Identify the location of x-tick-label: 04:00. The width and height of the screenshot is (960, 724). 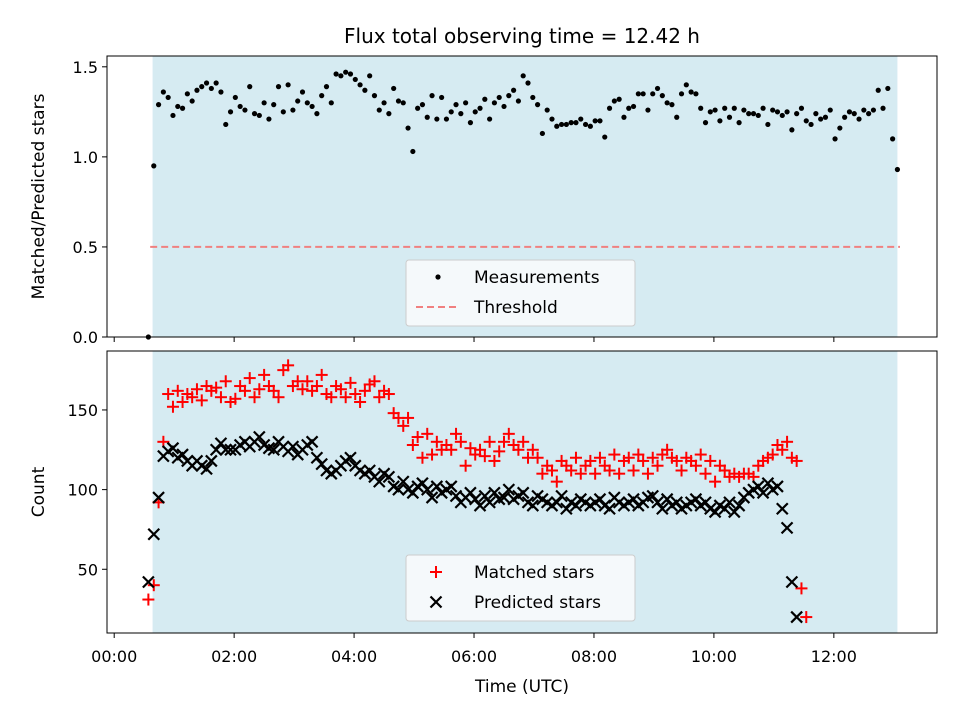
(354, 656).